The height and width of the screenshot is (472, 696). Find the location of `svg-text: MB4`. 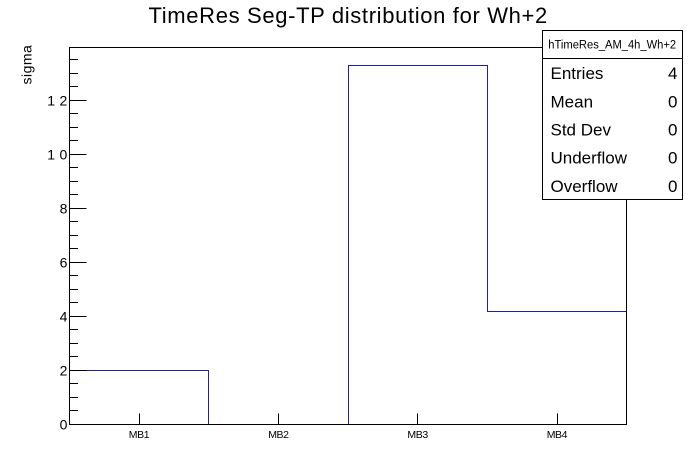

svg-text: MB4 is located at coordinates (557, 435).